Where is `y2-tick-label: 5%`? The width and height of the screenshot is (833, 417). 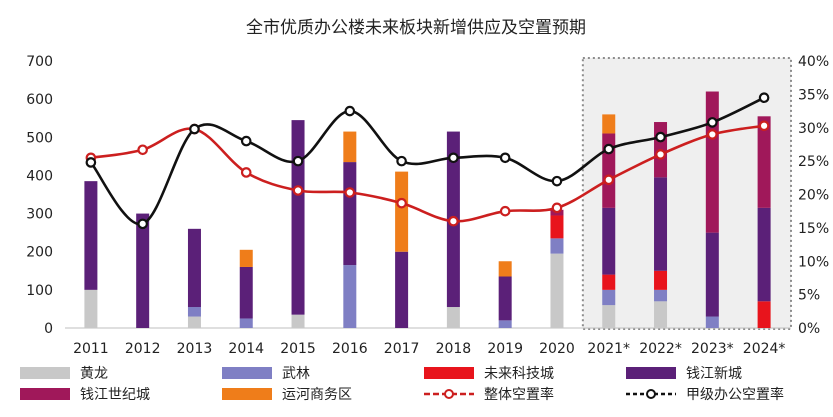
y2-tick-label: 5% is located at coordinates (809, 296).